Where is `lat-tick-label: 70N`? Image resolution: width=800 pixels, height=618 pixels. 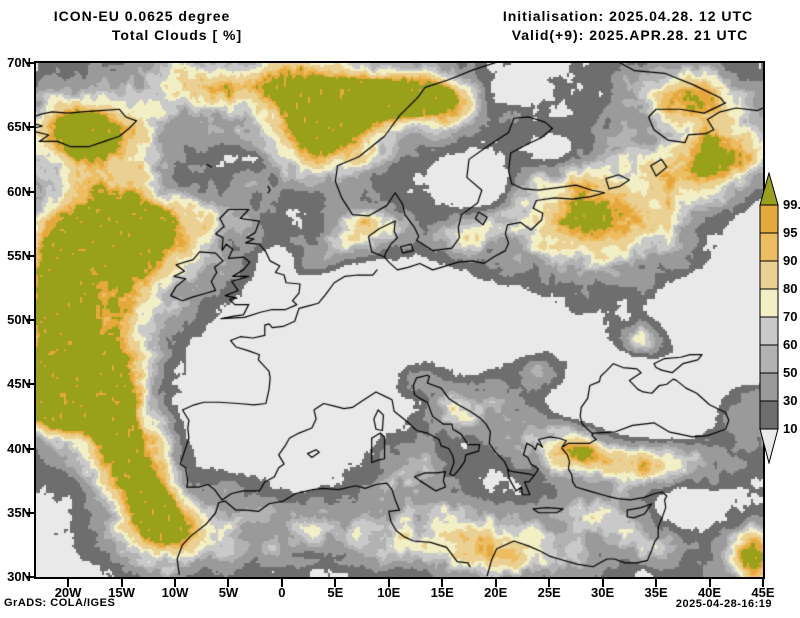
lat-tick-label: 70N is located at coordinates (19, 62).